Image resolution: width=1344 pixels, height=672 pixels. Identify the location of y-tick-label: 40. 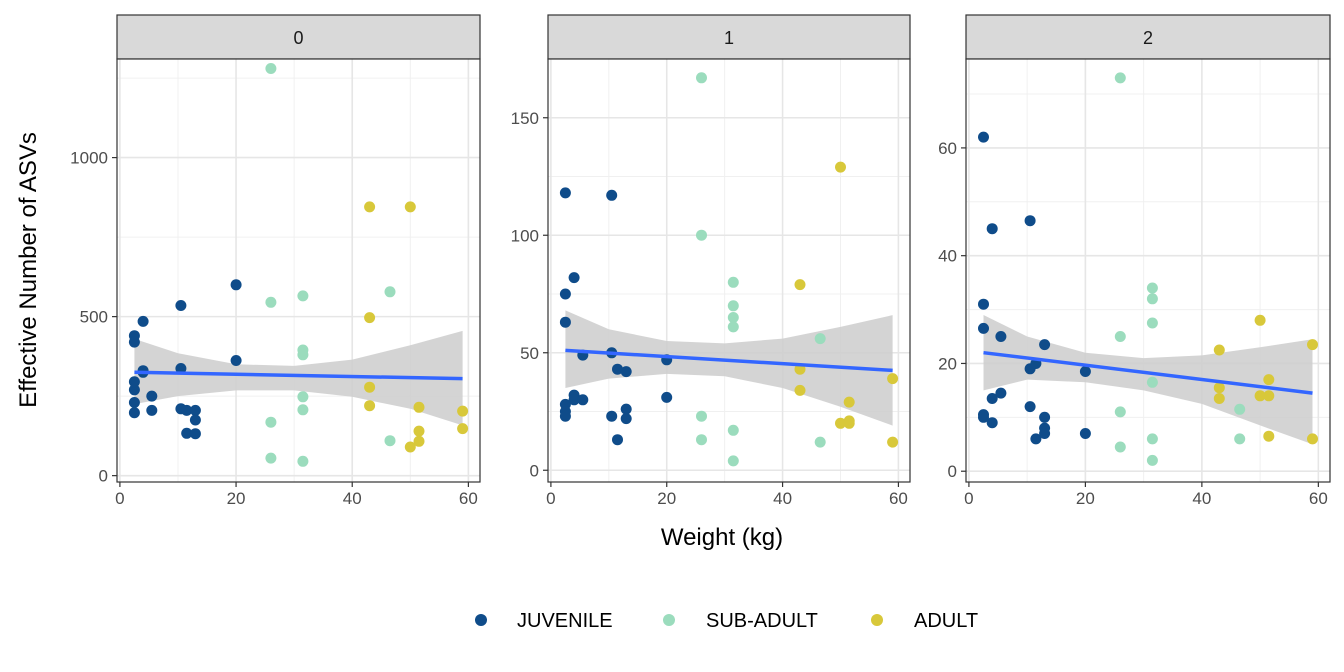
(947, 256).